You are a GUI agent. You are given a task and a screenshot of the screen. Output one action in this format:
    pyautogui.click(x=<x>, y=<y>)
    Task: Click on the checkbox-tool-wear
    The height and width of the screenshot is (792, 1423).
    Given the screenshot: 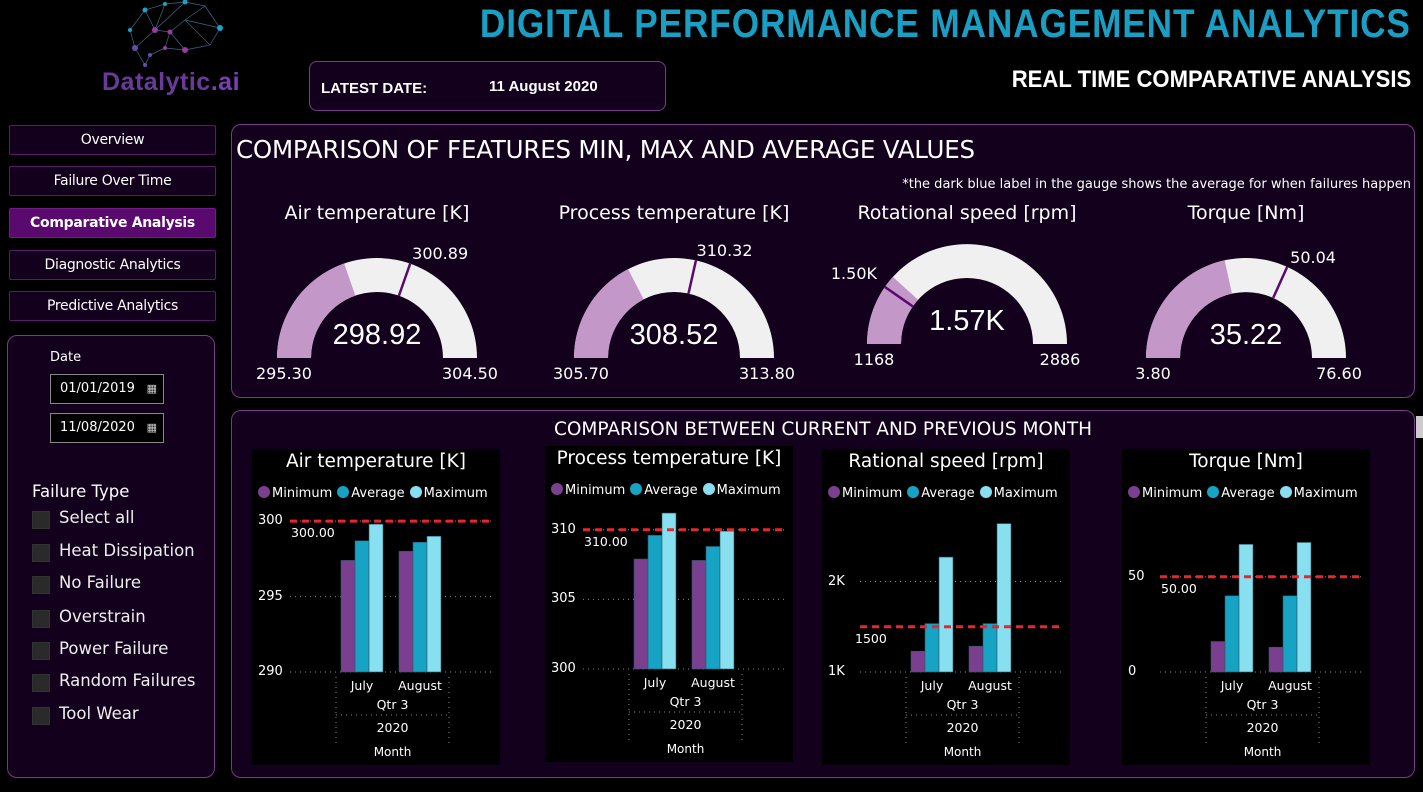 What is the action you would take?
    pyautogui.click(x=41, y=716)
    